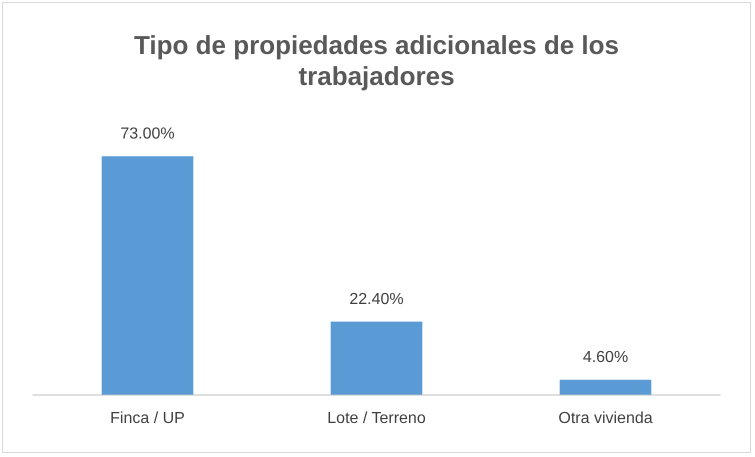  What do you see at coordinates (605, 418) in the screenshot?
I see `x-tick-label: Otra vivienda` at bounding box center [605, 418].